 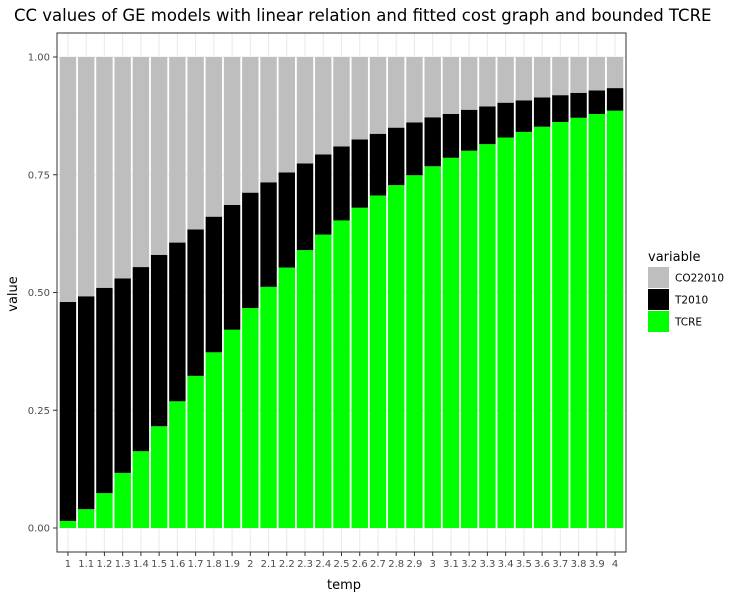 I want to click on x-tick-label: 1.4, so click(x=141, y=564).